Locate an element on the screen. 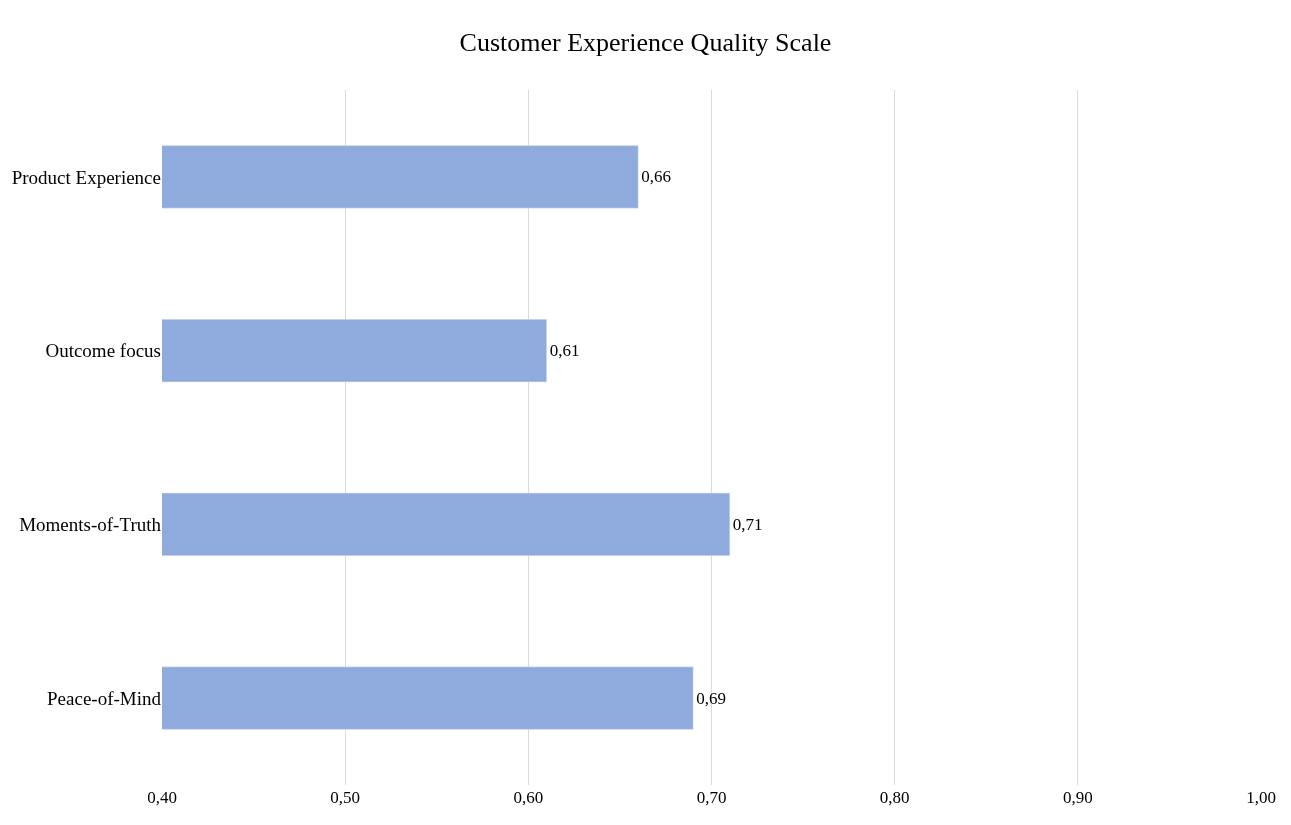  data-label: 0,61 is located at coordinates (564, 351).